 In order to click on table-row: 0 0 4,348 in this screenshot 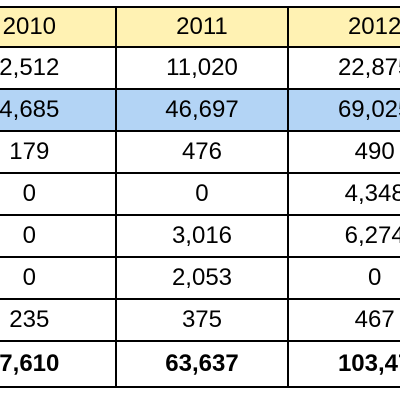, I will do `click(200, 194)`.